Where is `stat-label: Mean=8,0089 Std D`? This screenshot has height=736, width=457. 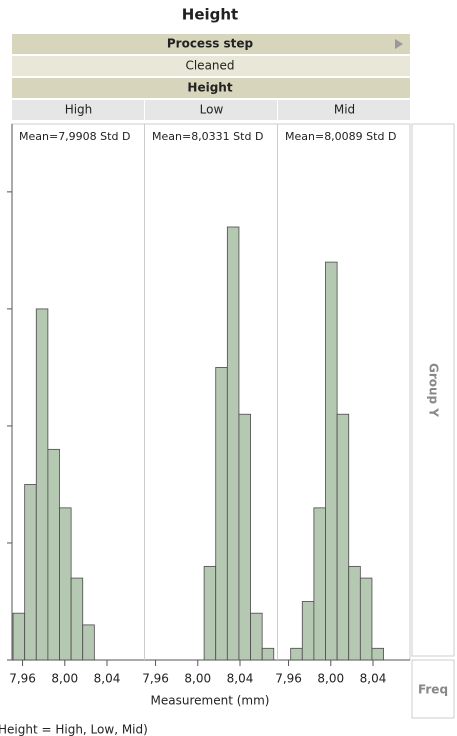
stat-label: Mean=8,0089 Std D is located at coordinates (340, 136).